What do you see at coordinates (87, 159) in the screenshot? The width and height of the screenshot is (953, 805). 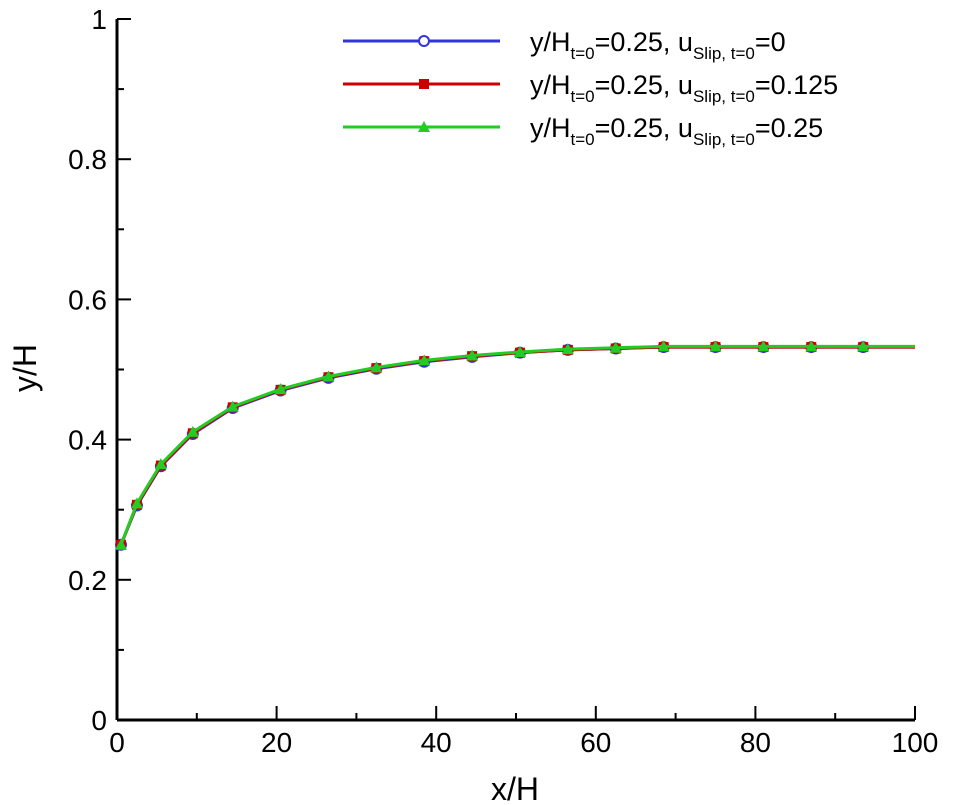 I see `y-tick-label: 0.8` at bounding box center [87, 159].